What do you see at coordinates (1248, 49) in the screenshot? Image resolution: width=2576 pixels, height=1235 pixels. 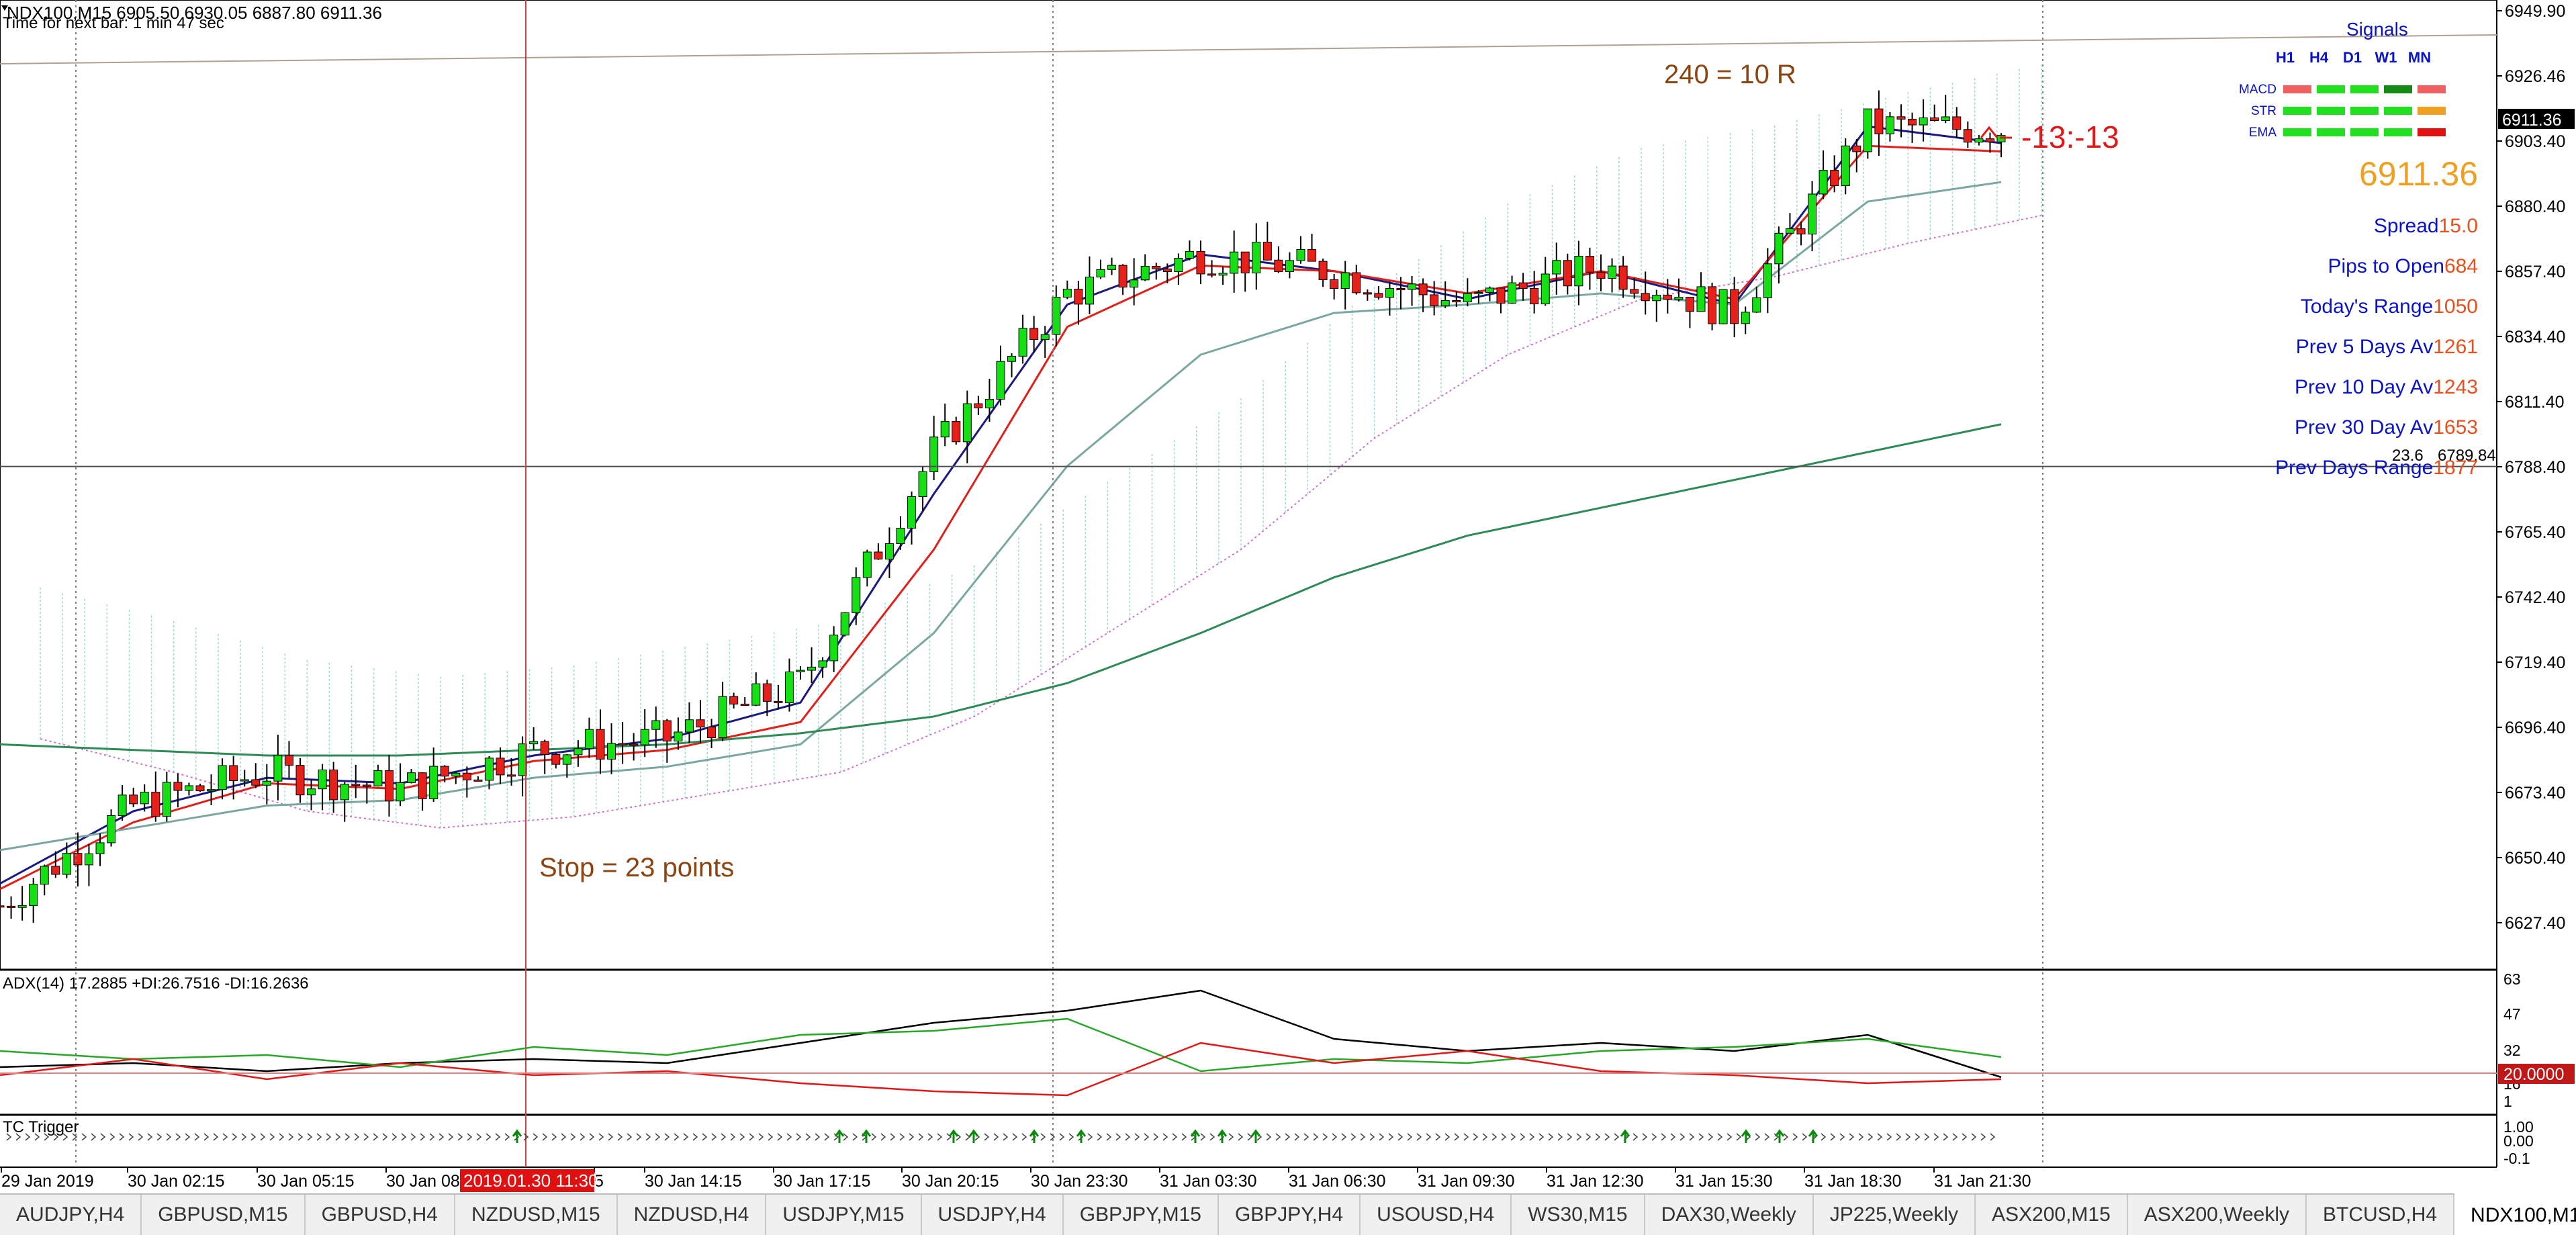 I see `resistance-trendline` at bounding box center [1248, 49].